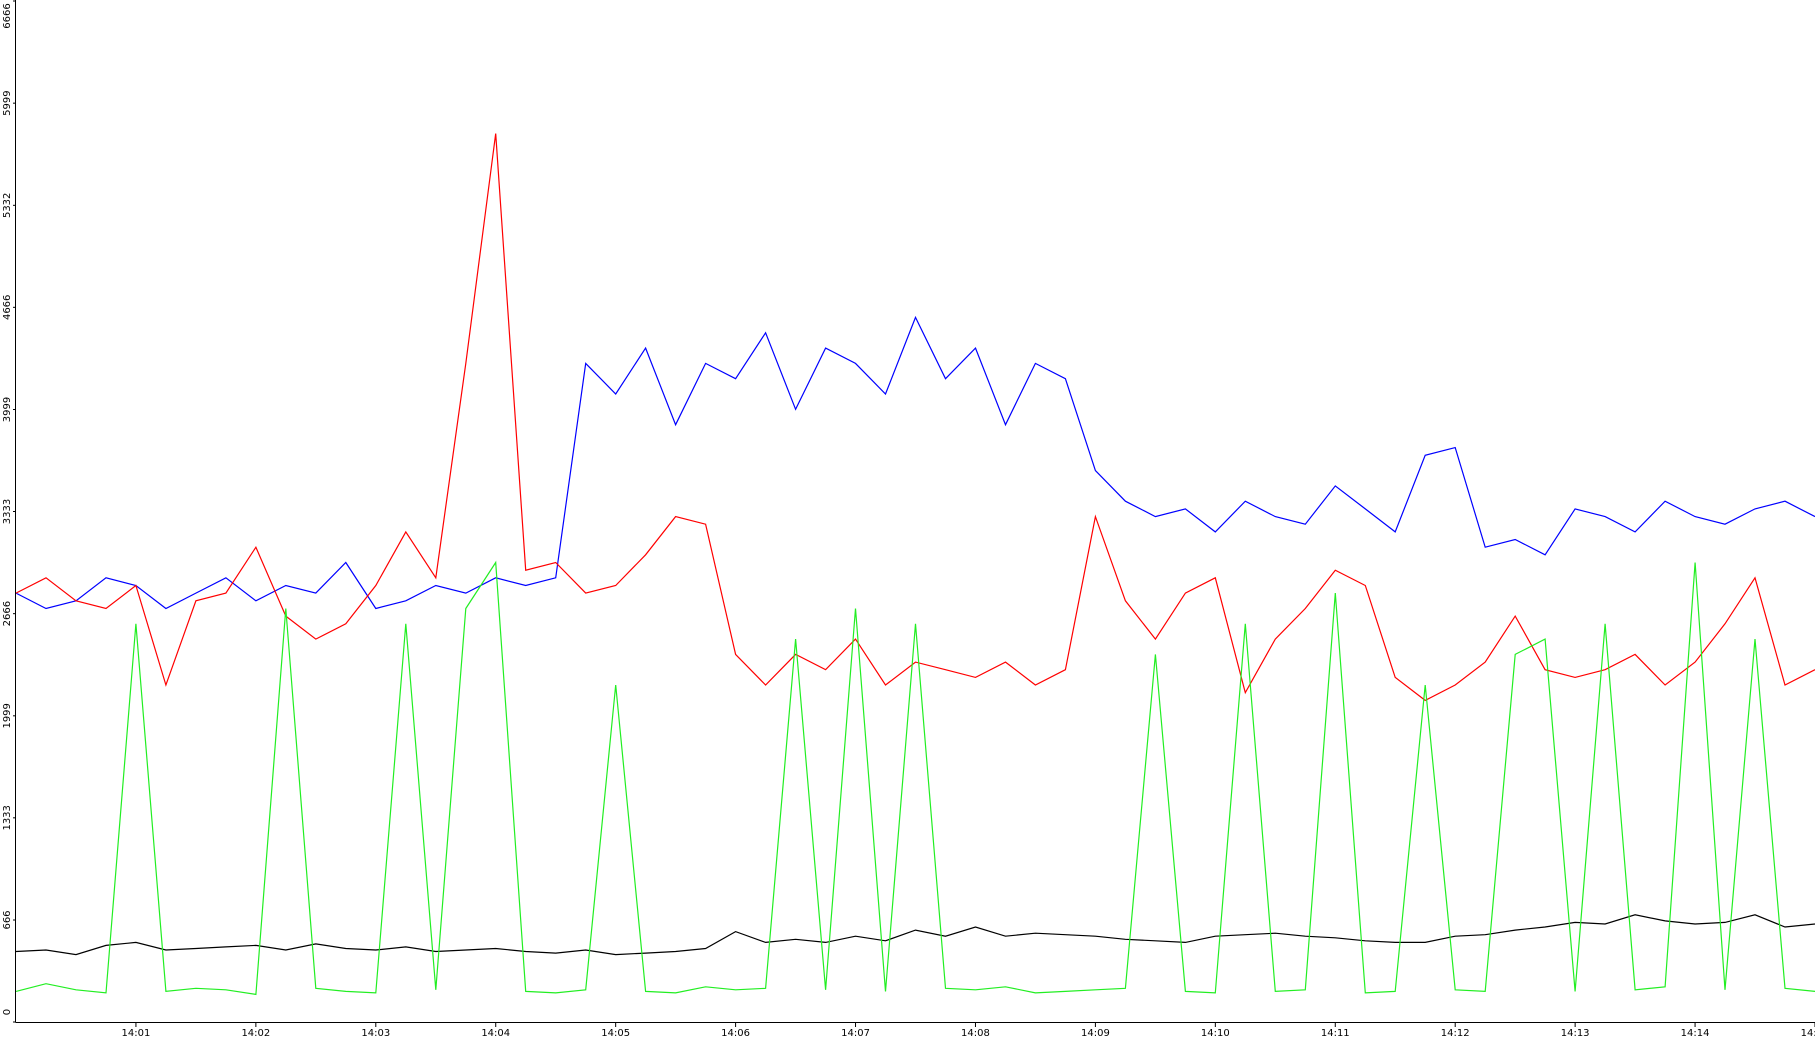 The height and width of the screenshot is (1039, 1815). What do you see at coordinates (7, 205) in the screenshot?
I see `y-tick-label: 5332` at bounding box center [7, 205].